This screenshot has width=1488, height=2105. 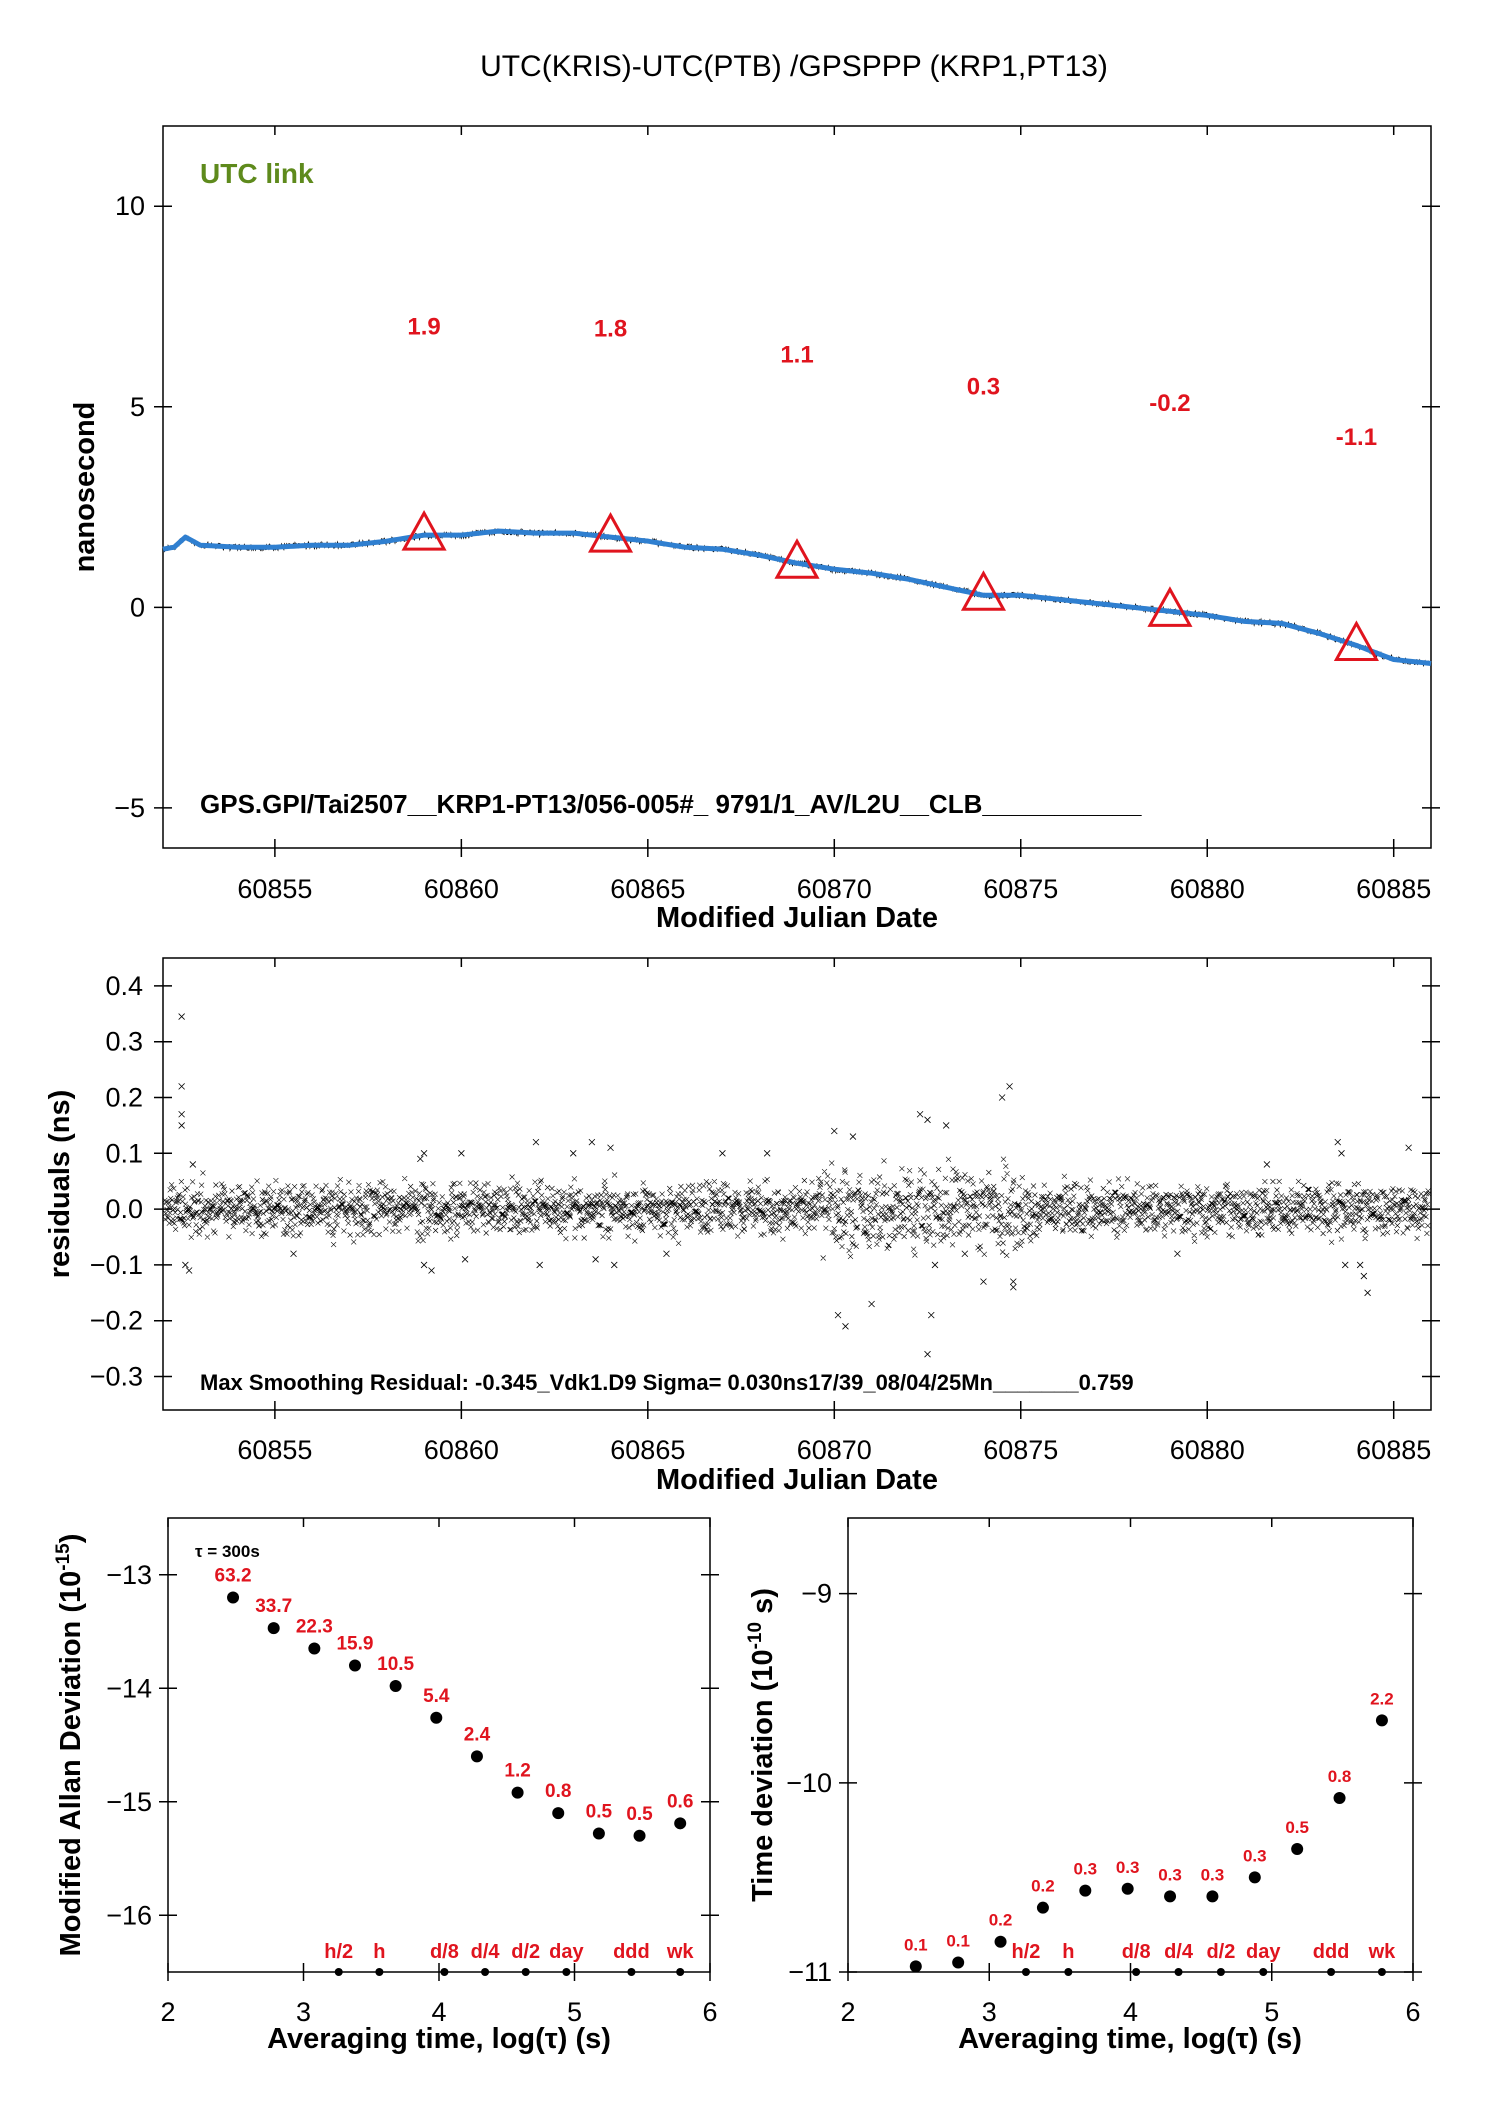 I want to click on smoothed-offset-line, so click(x=797, y=597).